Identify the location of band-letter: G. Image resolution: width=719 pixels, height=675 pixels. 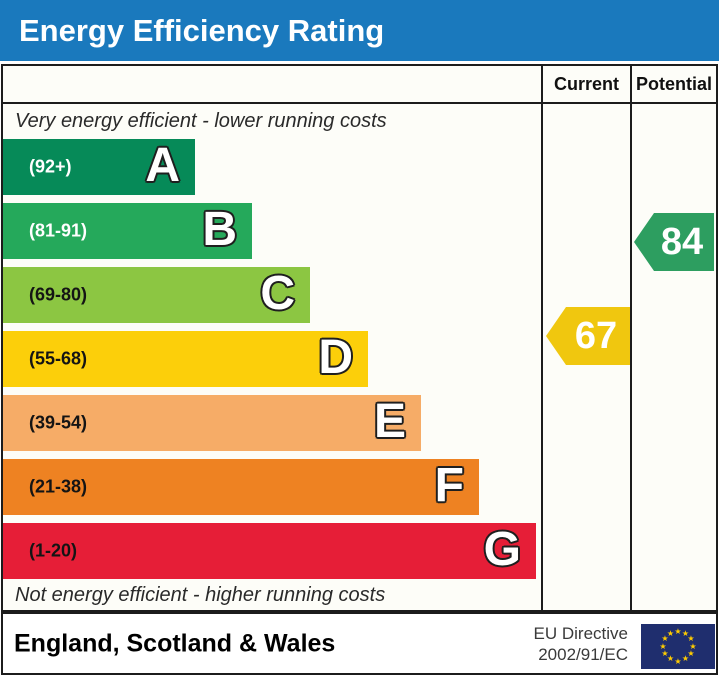
(502, 550).